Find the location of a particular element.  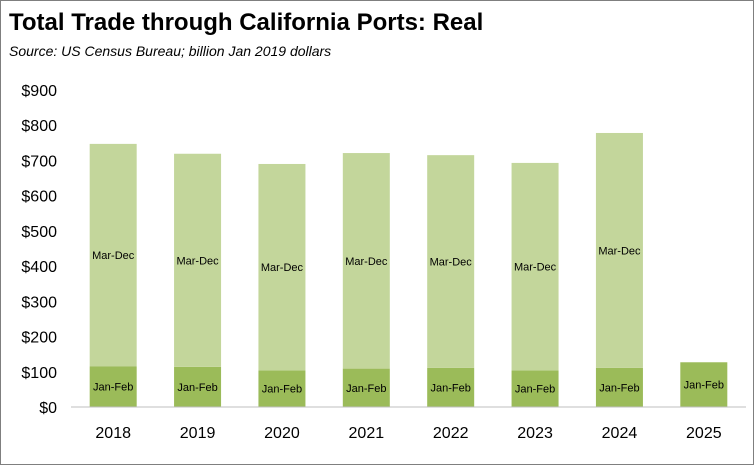

y-tick-label: $600 is located at coordinates (39, 197).